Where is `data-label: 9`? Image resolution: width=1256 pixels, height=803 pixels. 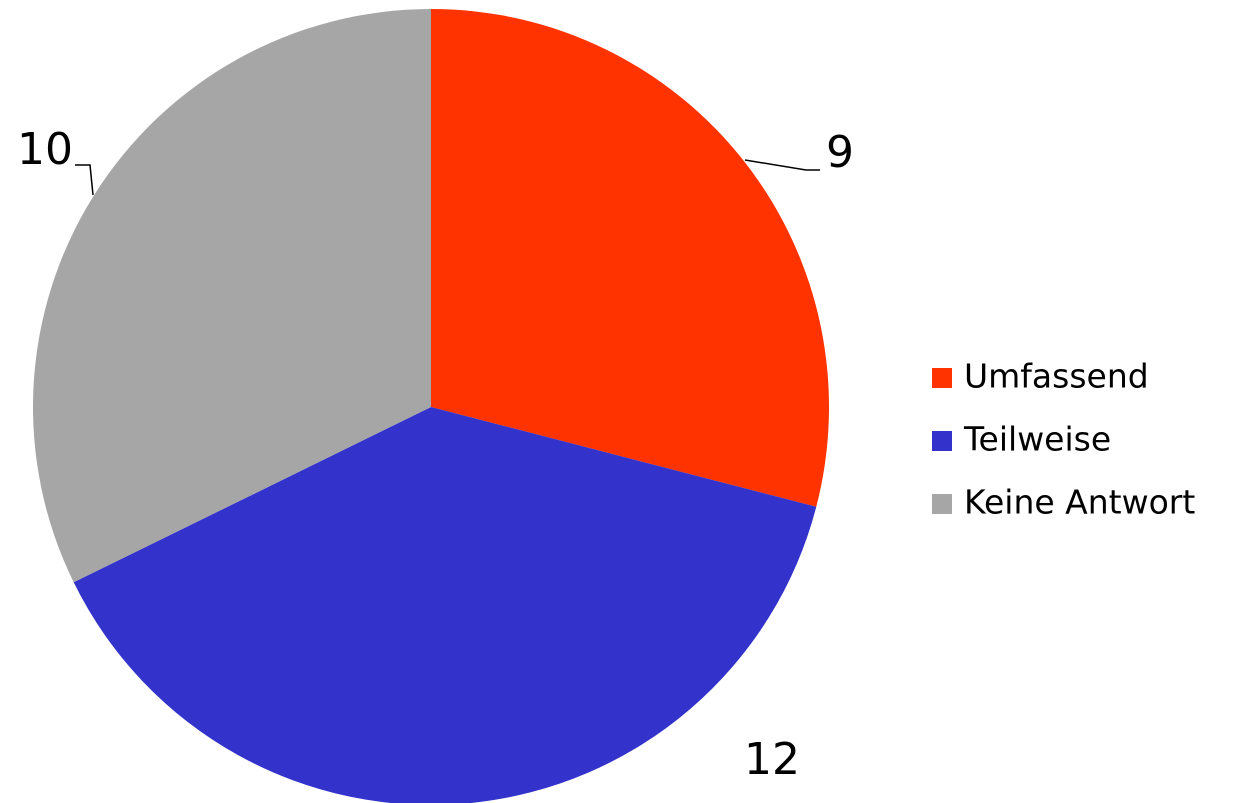 data-label: 9 is located at coordinates (840, 152).